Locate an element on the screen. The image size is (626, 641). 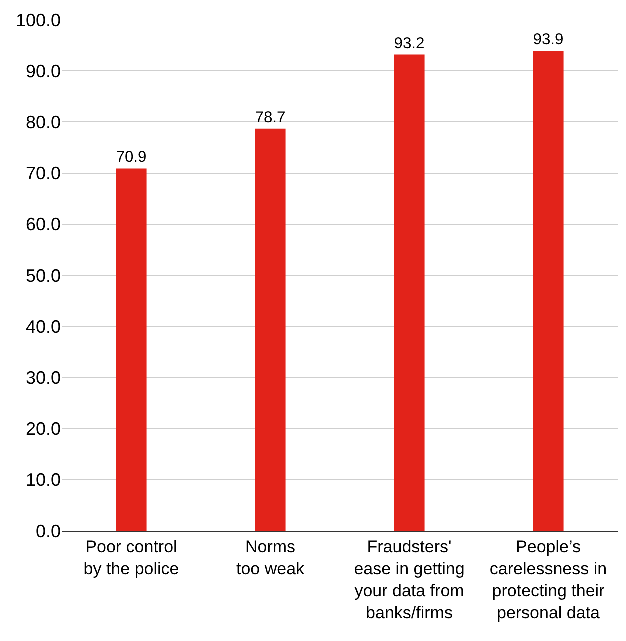
x-tick-label: Fraudsters' ease in getting your data from banks/firms is located at coordinates (409, 580).